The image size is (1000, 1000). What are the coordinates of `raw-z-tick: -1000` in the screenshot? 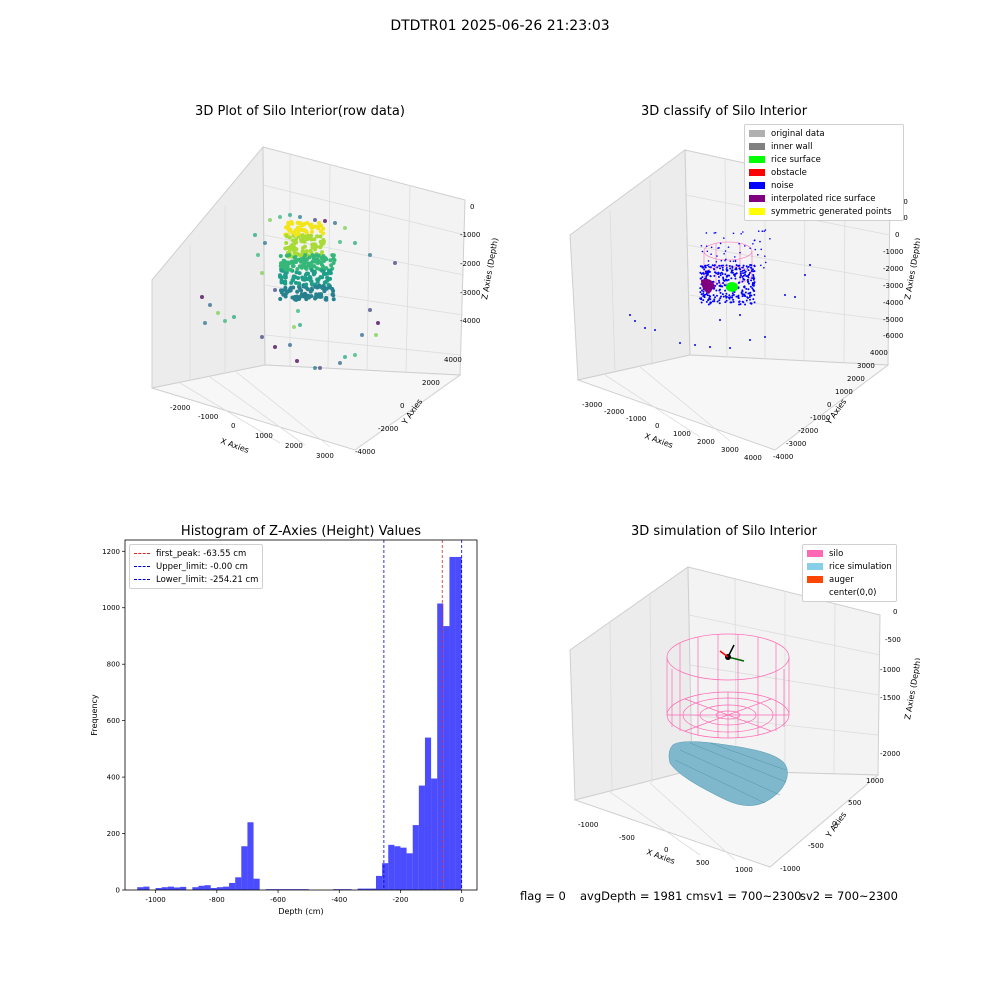 It's located at (470, 235).